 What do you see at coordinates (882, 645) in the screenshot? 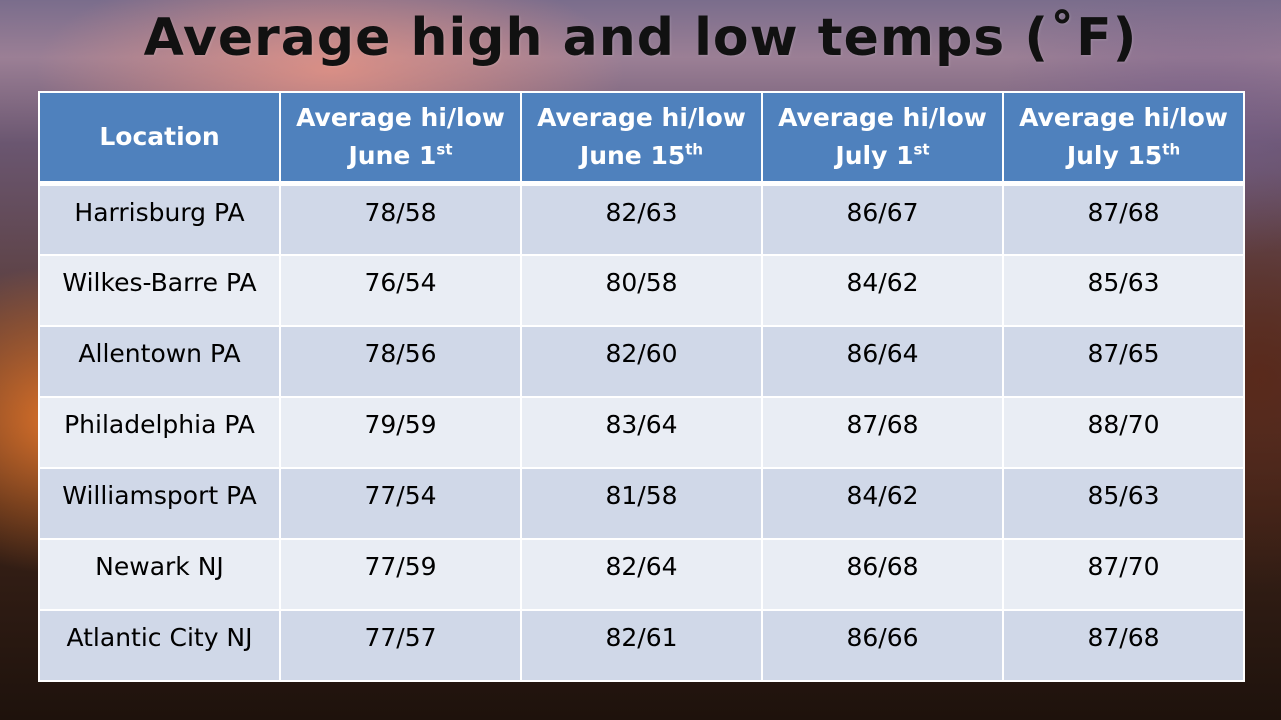
I see `cell-july-1: 86/66` at bounding box center [882, 645].